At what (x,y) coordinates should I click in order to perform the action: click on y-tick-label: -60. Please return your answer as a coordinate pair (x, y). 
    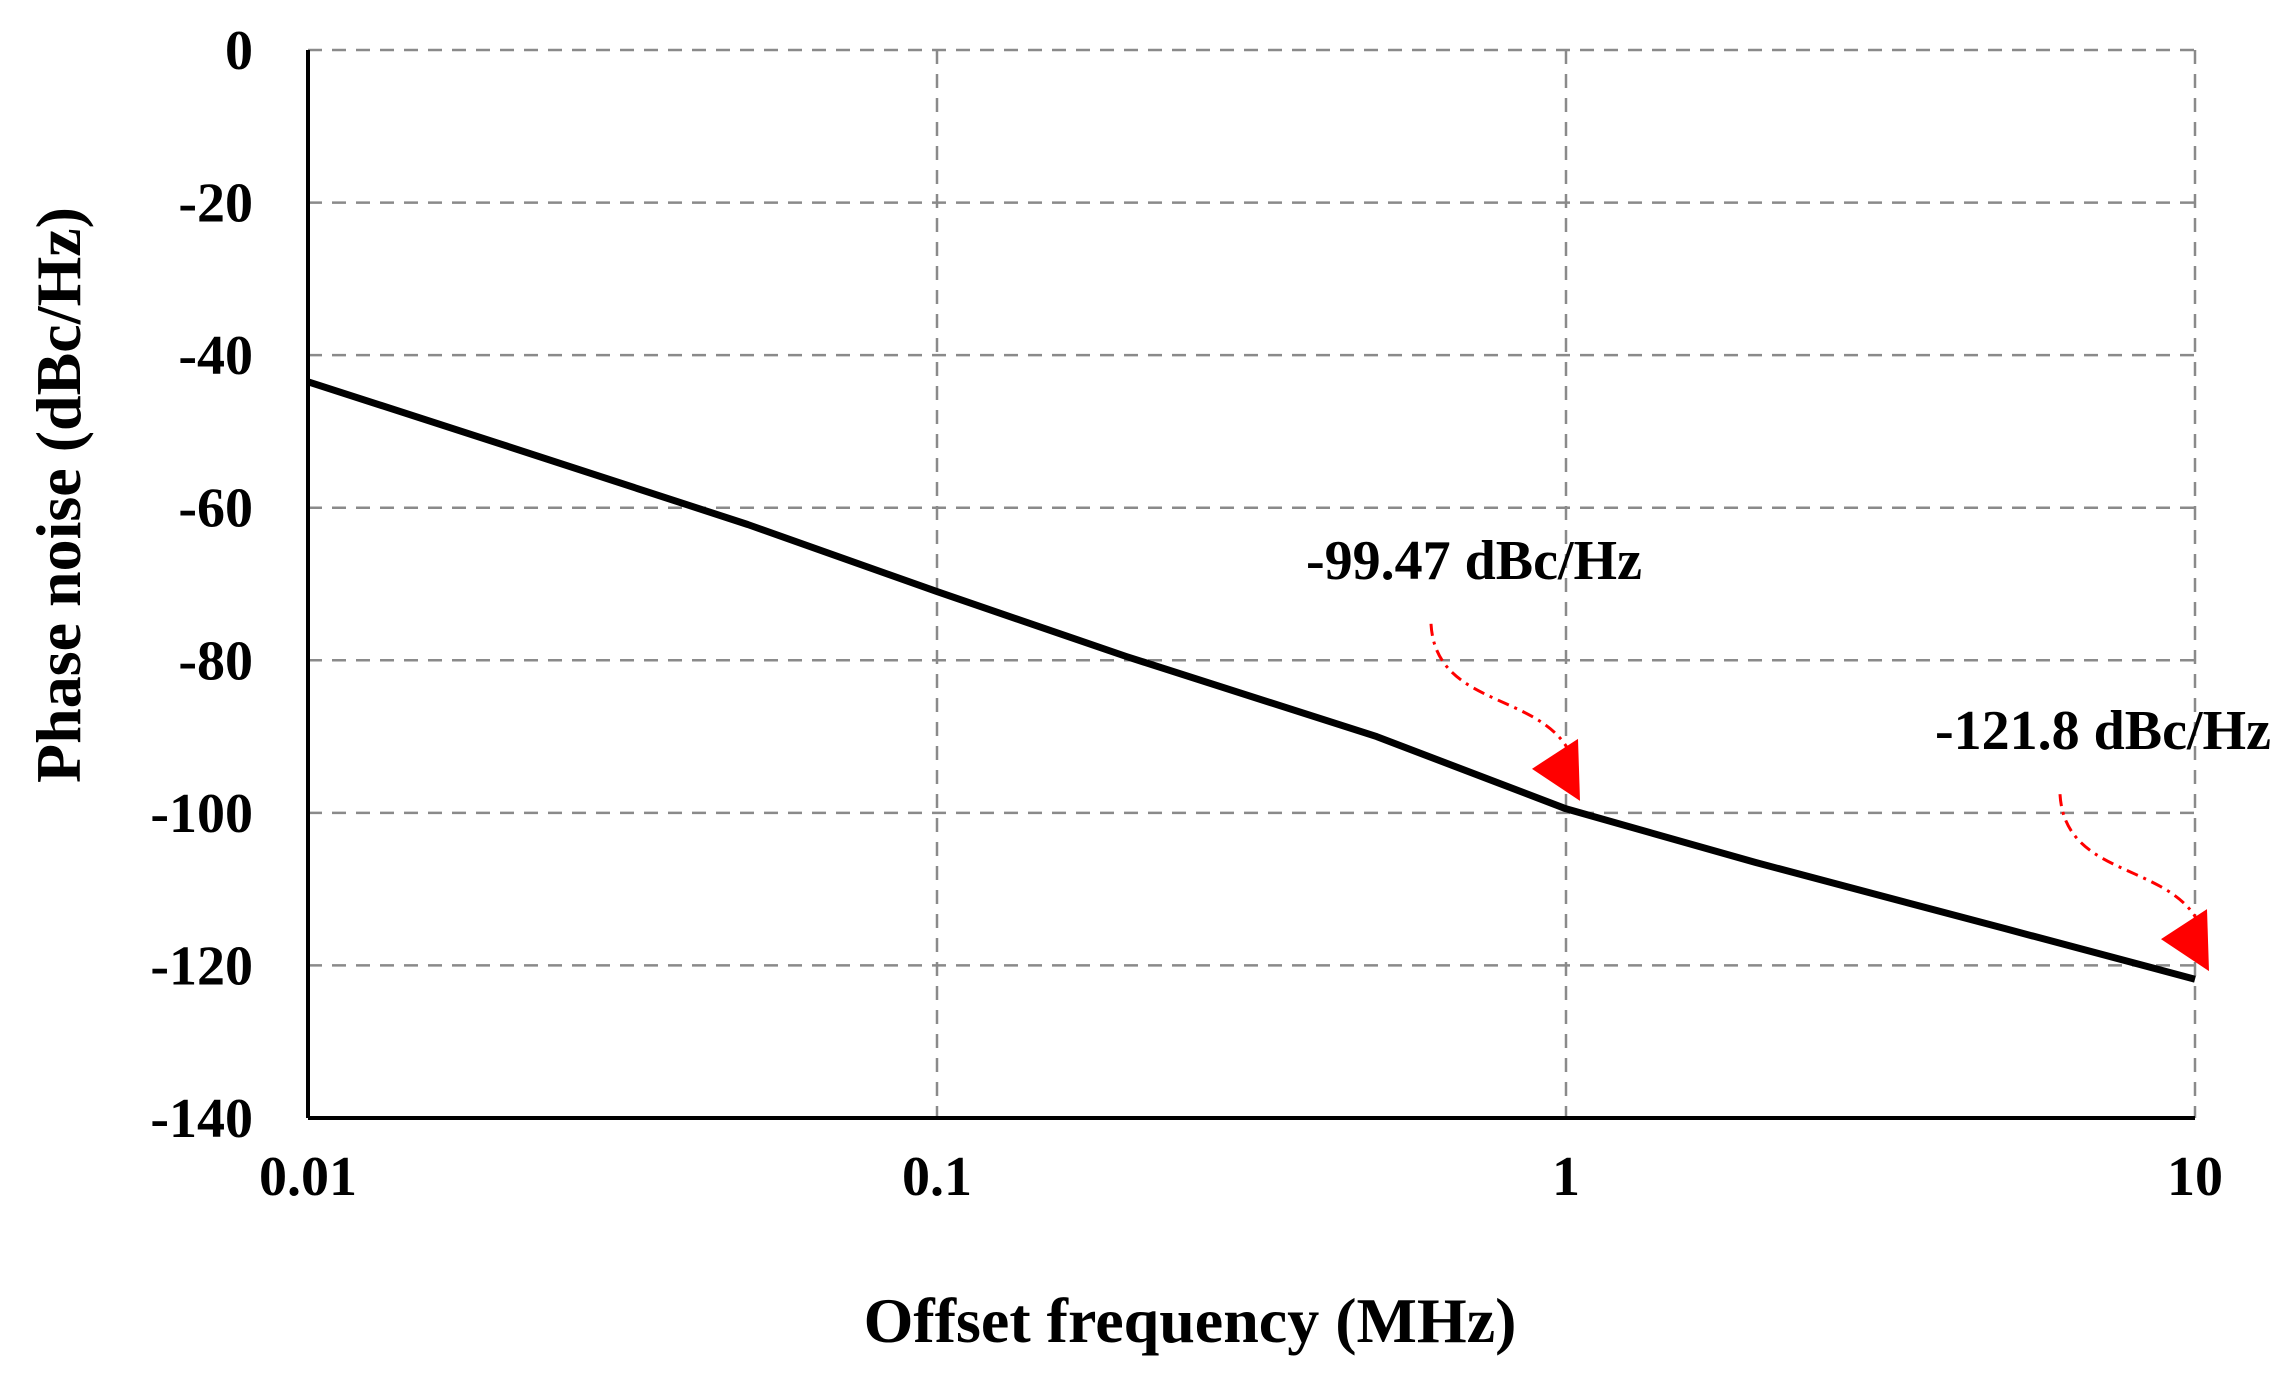
    Looking at the image, I should click on (215, 509).